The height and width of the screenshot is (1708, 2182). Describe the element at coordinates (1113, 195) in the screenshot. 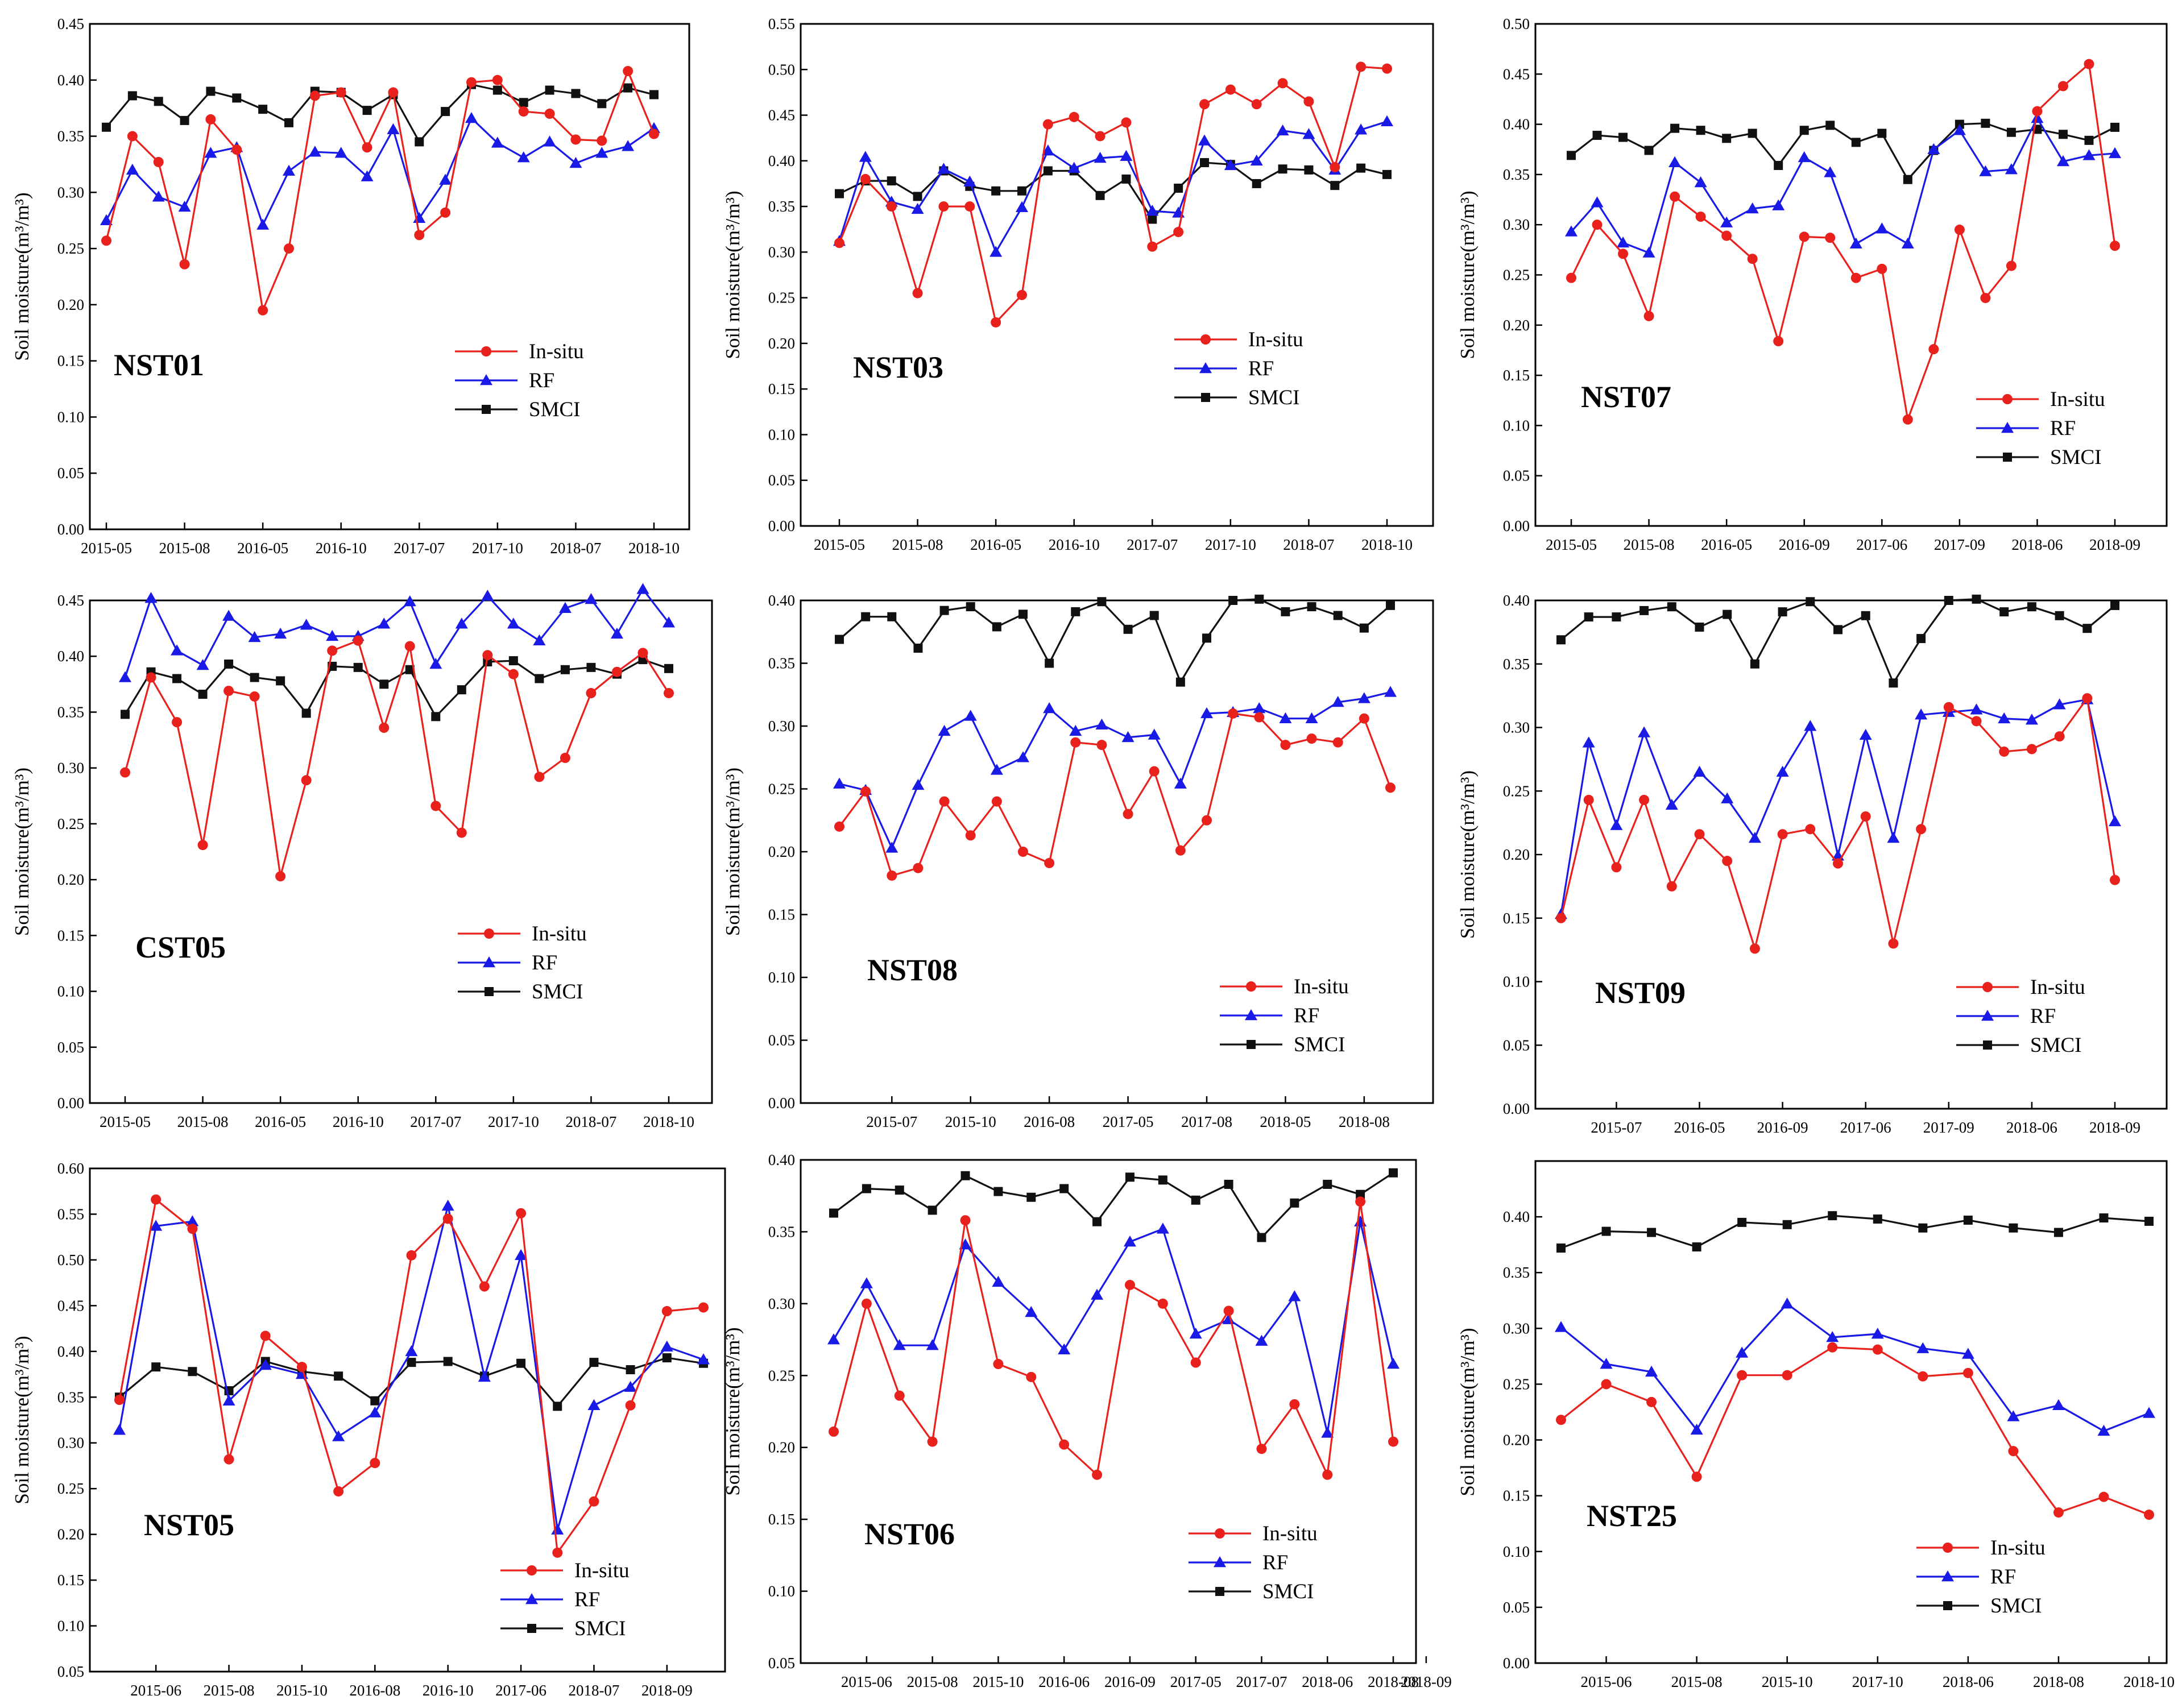

I see `series-line-in-situ` at that location.